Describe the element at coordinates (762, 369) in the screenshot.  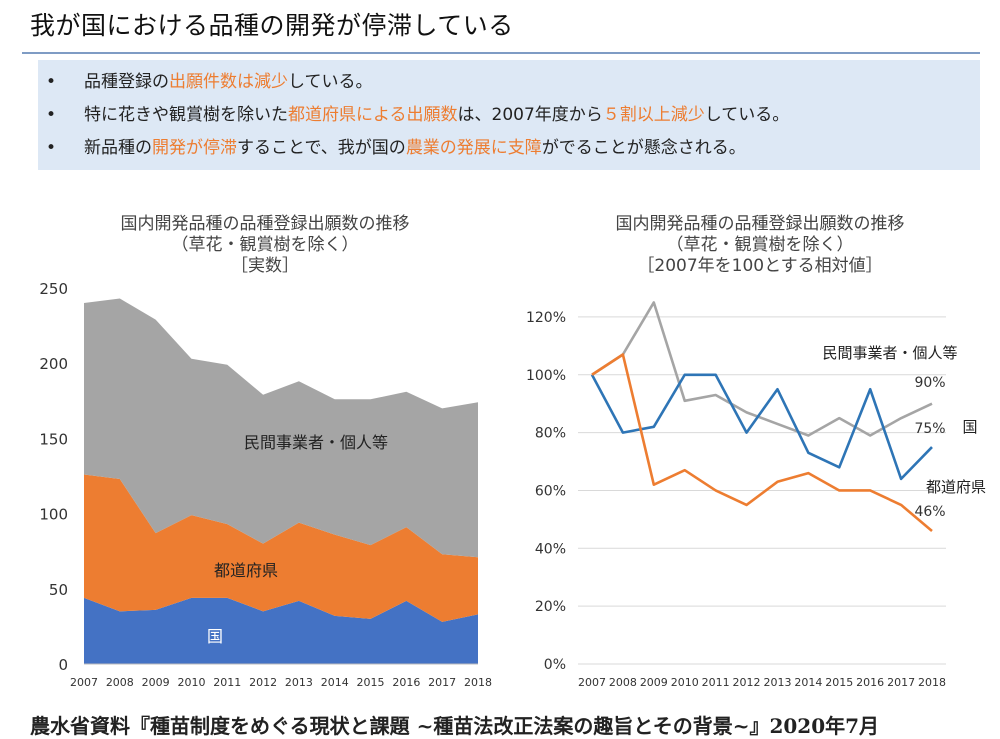
I see `line-minkan` at that location.